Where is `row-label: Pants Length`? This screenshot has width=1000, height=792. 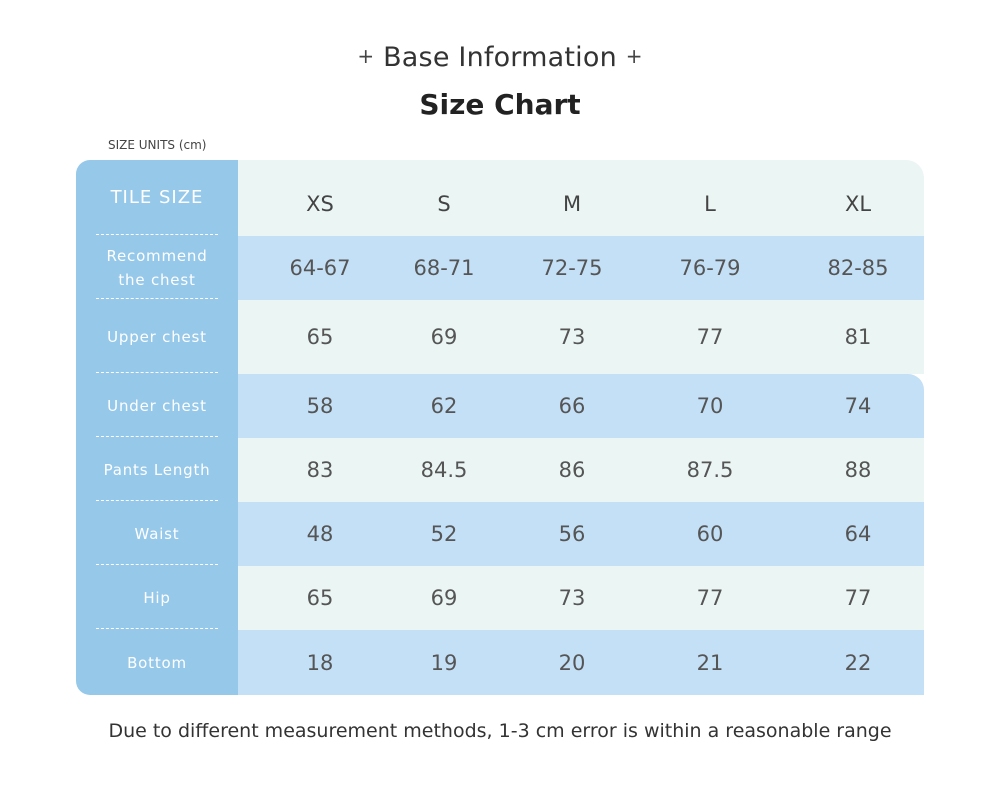
row-label: Pants Length is located at coordinates (157, 470).